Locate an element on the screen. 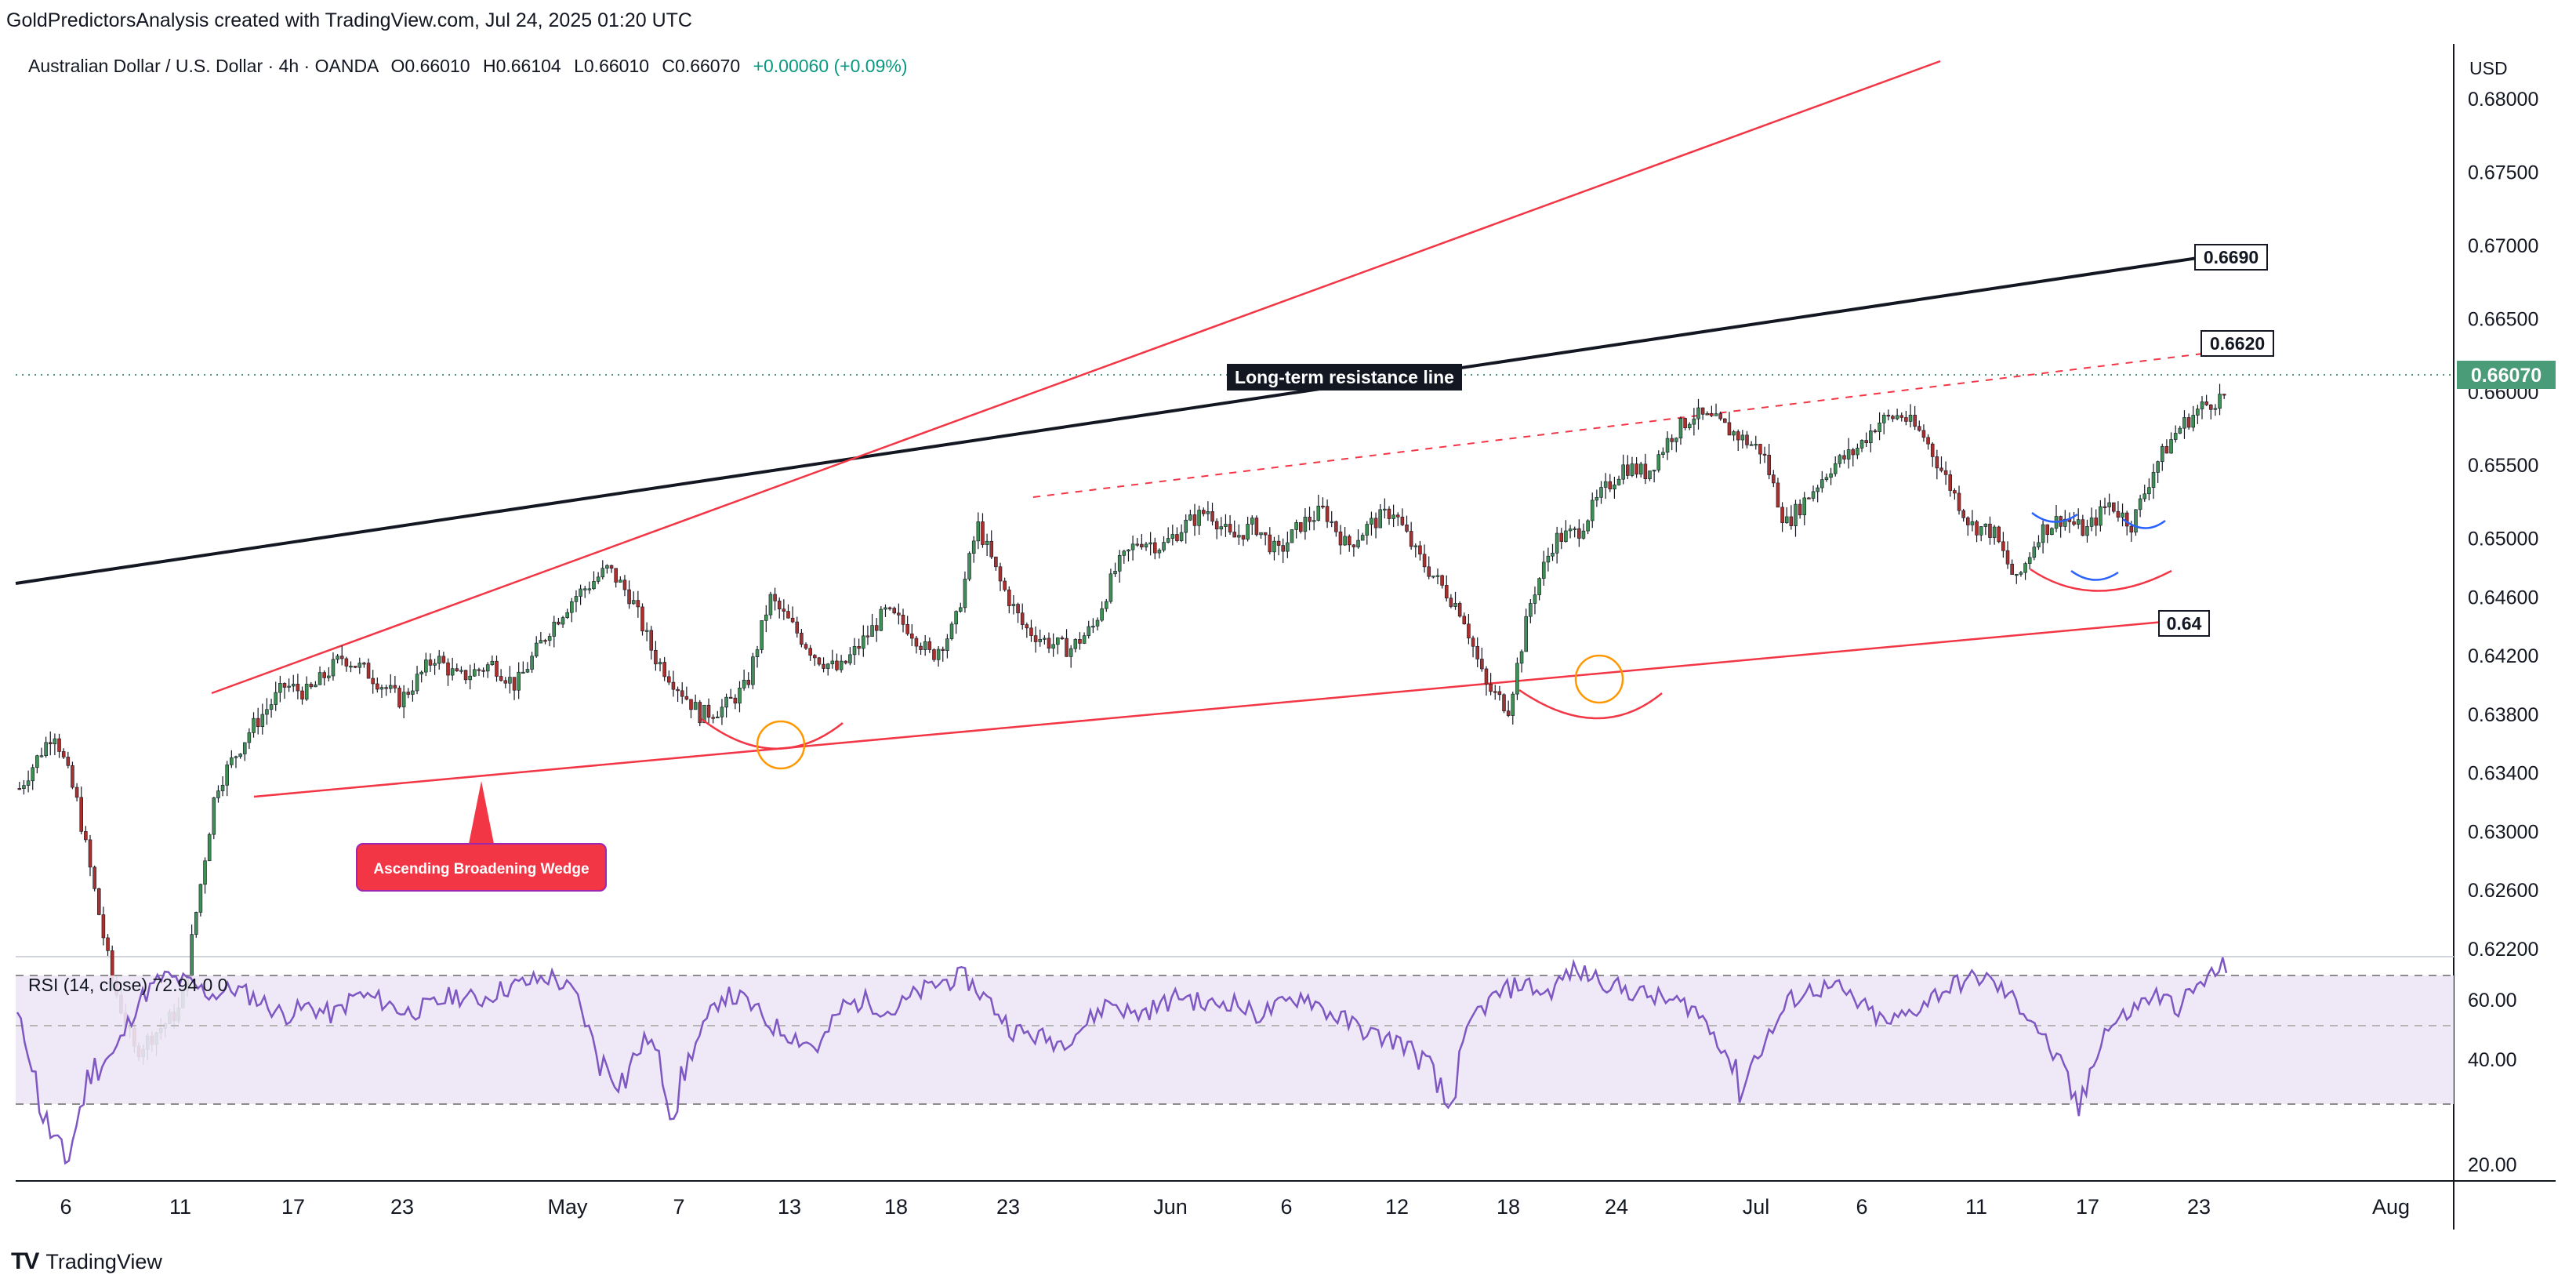  y-tick-11: 0.63000 is located at coordinates (2503, 832).